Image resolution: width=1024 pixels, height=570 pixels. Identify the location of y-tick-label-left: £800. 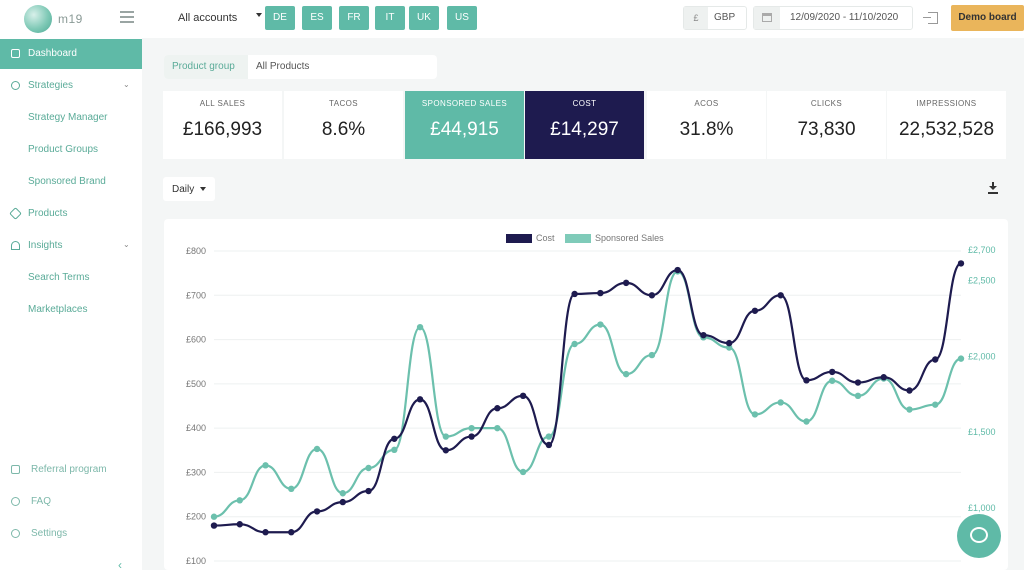
(196, 251).